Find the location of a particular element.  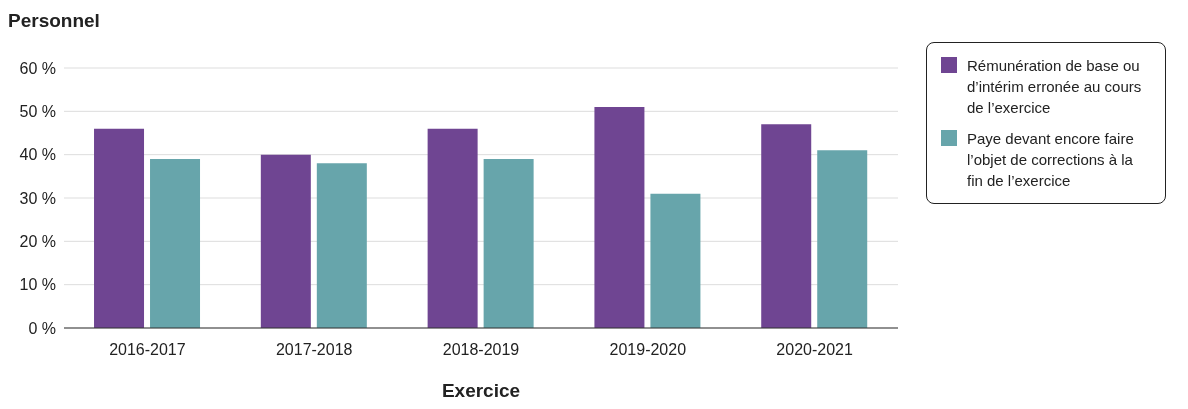

legend-label: Rémunération de base ou d’intérim erronée au cours de l’exercice is located at coordinates (1055, 87).